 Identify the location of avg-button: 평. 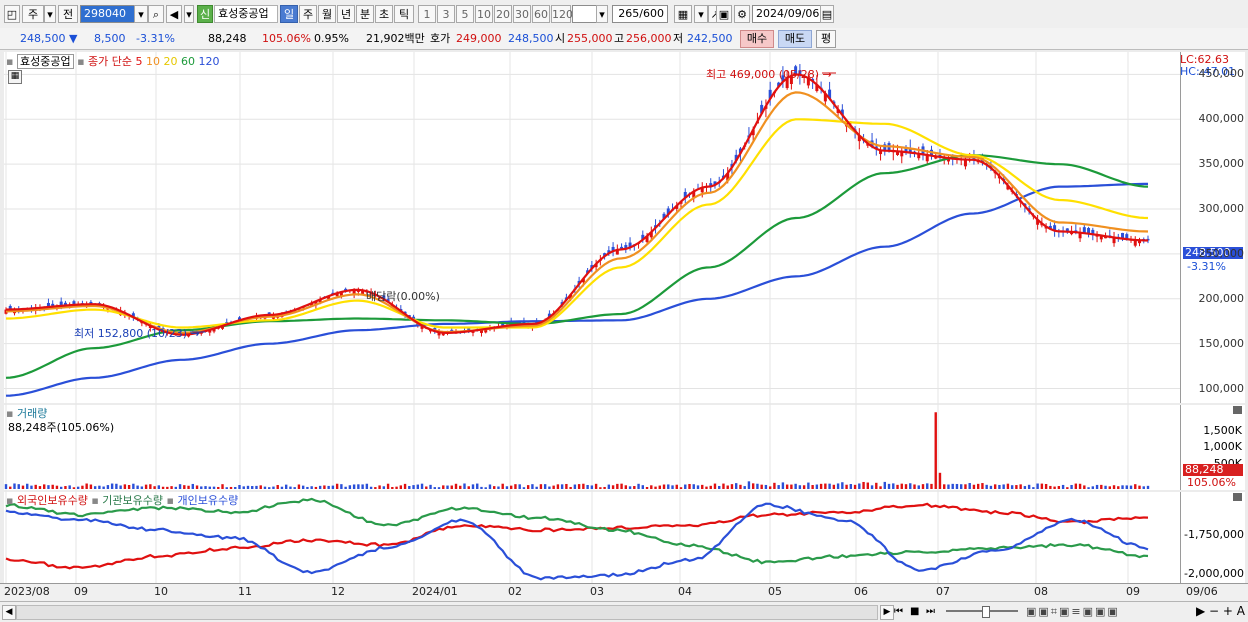
(826, 39).